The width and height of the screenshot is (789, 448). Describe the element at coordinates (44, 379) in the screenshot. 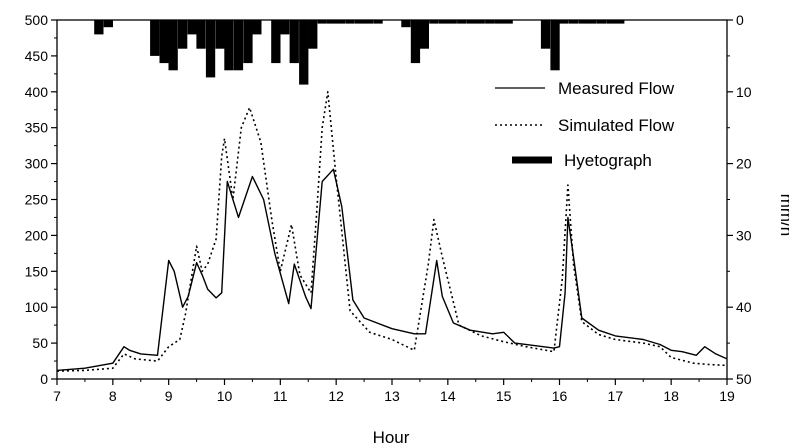

I see `left-tick-label: 0` at that location.